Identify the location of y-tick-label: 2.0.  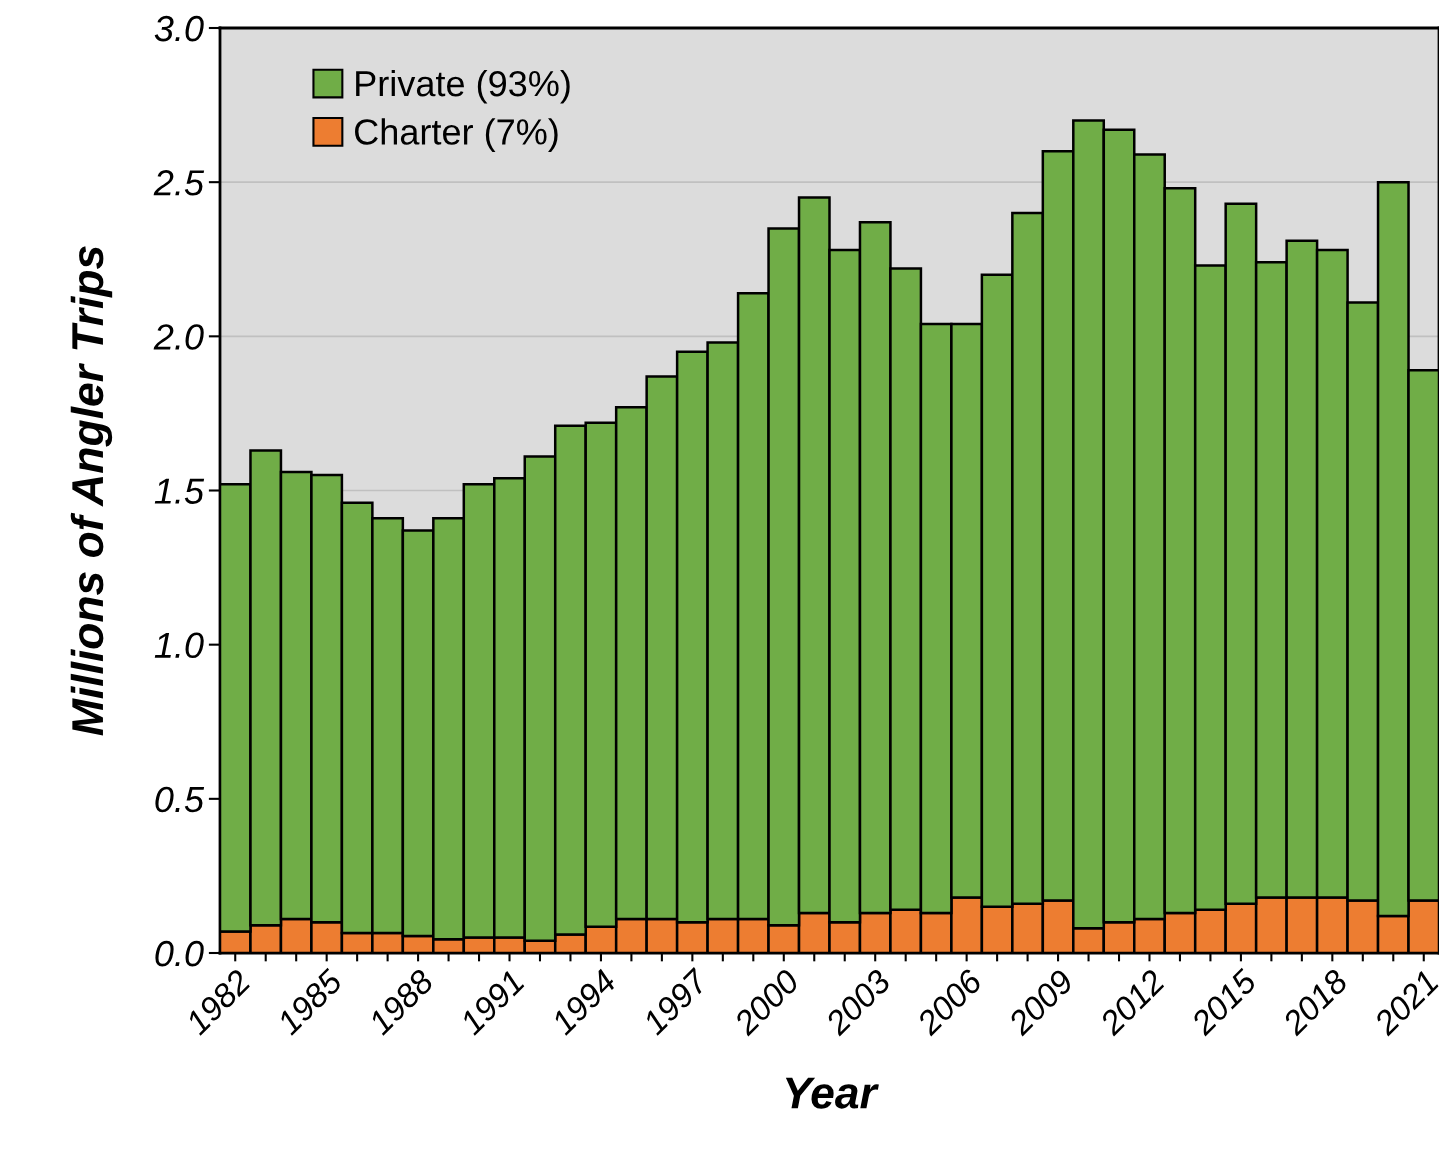
(178, 337).